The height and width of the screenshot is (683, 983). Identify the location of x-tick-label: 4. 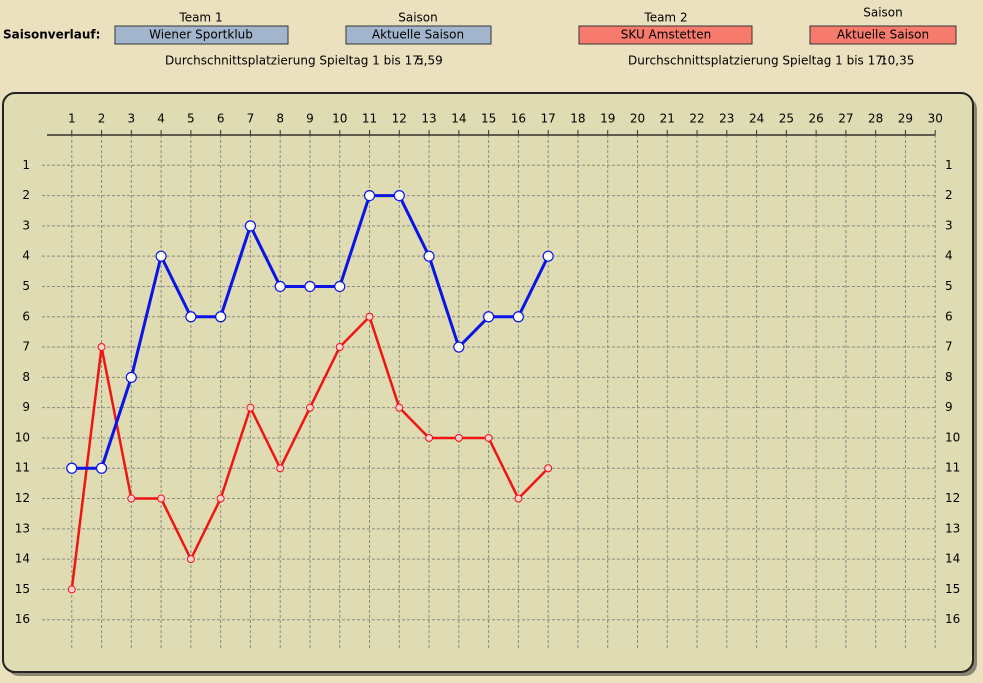
(161, 119).